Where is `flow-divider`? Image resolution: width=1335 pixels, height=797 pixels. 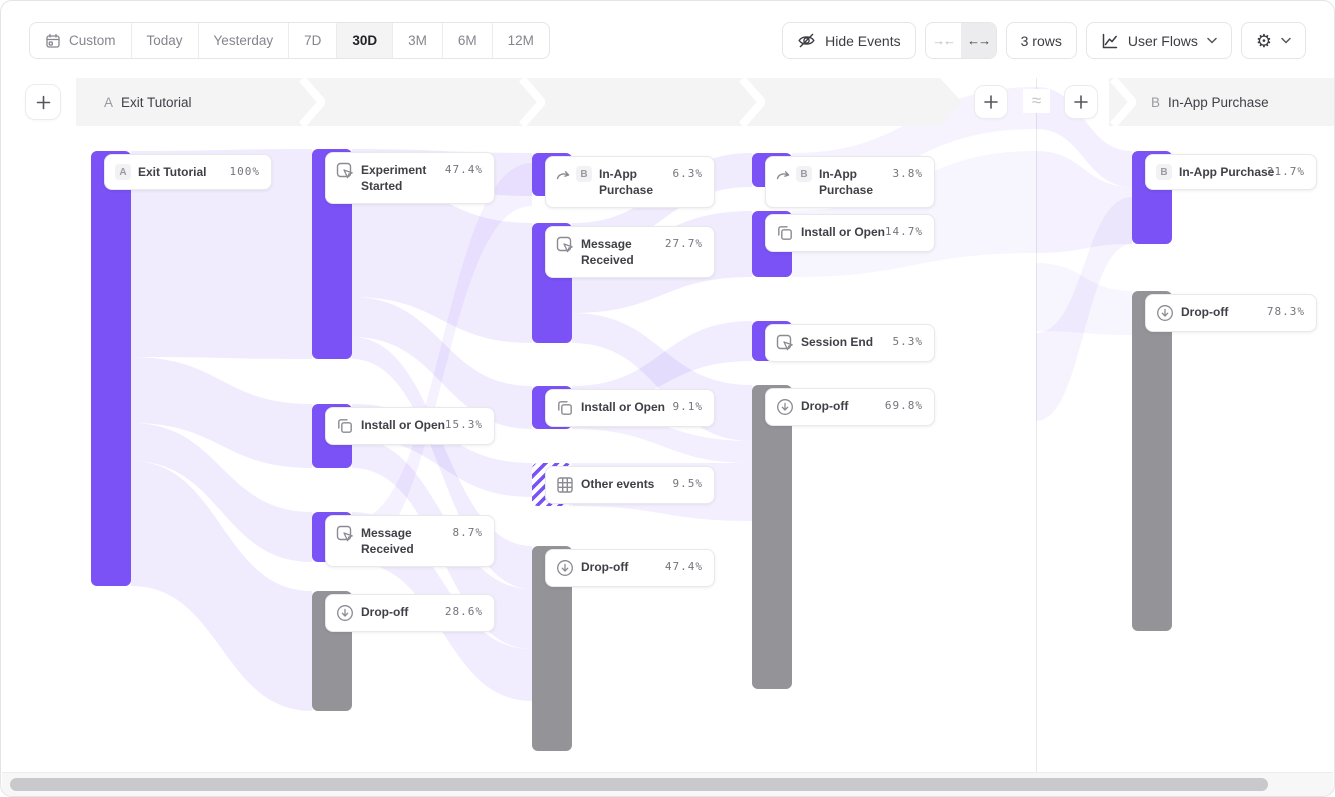 flow-divider is located at coordinates (1036, 425).